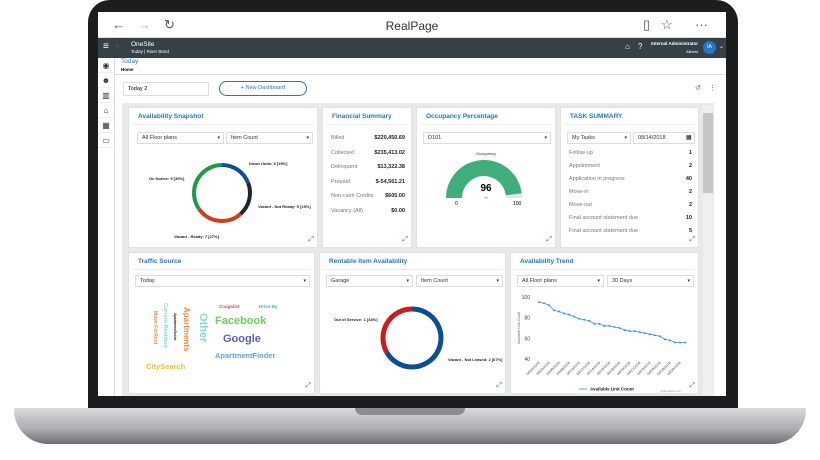 The image size is (820, 460). I want to click on forward-icon: →, so click(144, 24).